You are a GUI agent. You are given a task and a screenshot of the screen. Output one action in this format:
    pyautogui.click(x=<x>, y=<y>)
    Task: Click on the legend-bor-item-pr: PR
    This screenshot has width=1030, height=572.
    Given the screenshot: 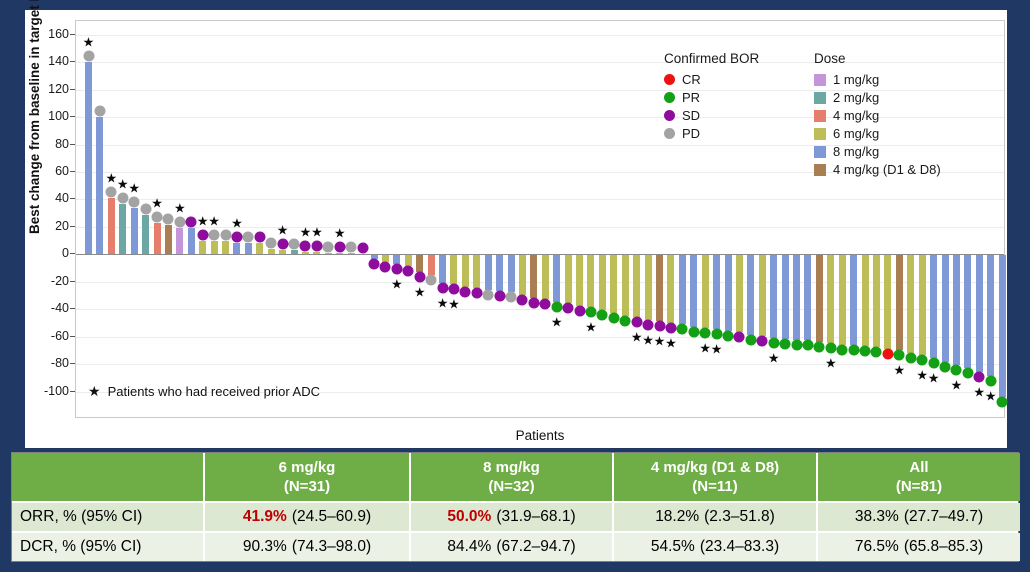 What is the action you would take?
    pyautogui.click(x=711, y=97)
    